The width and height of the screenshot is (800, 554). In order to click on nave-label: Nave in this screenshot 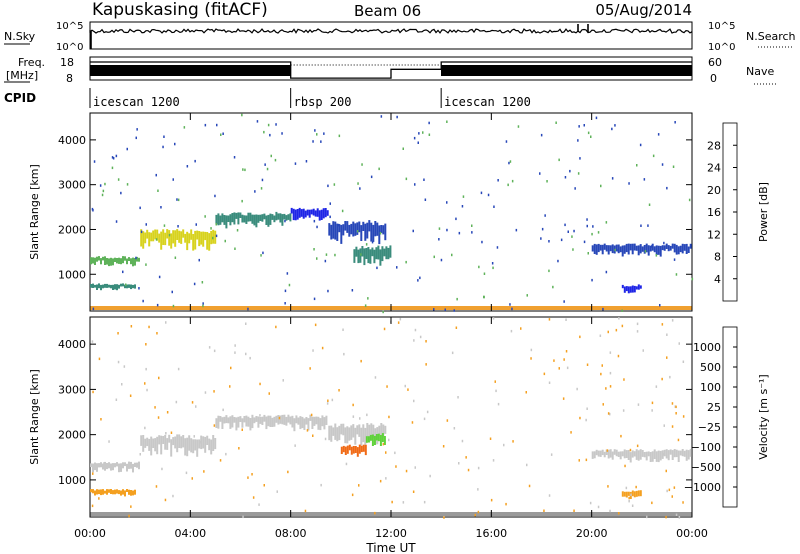, I will do `click(760, 71)`.